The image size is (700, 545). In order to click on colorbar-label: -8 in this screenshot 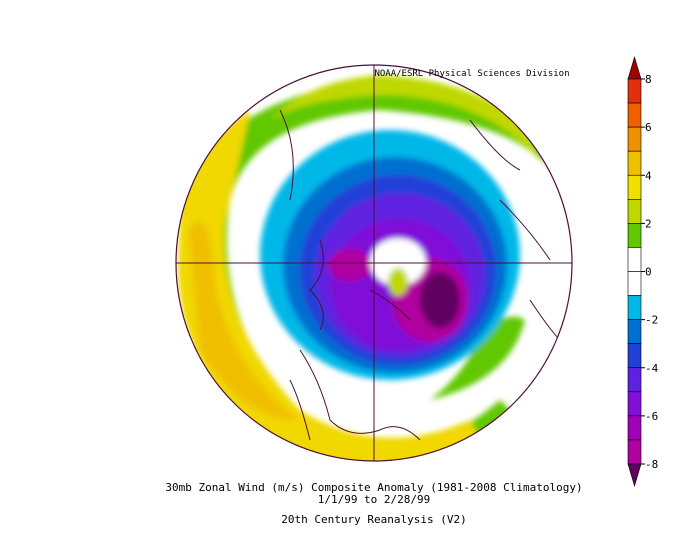, I will do `click(651, 464)`.